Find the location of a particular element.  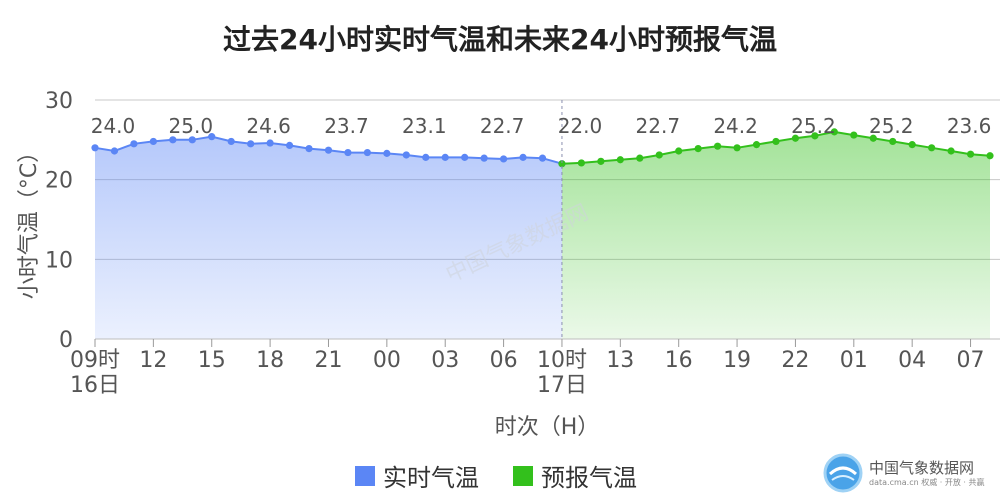

data-label: 24.6 is located at coordinates (268, 126).